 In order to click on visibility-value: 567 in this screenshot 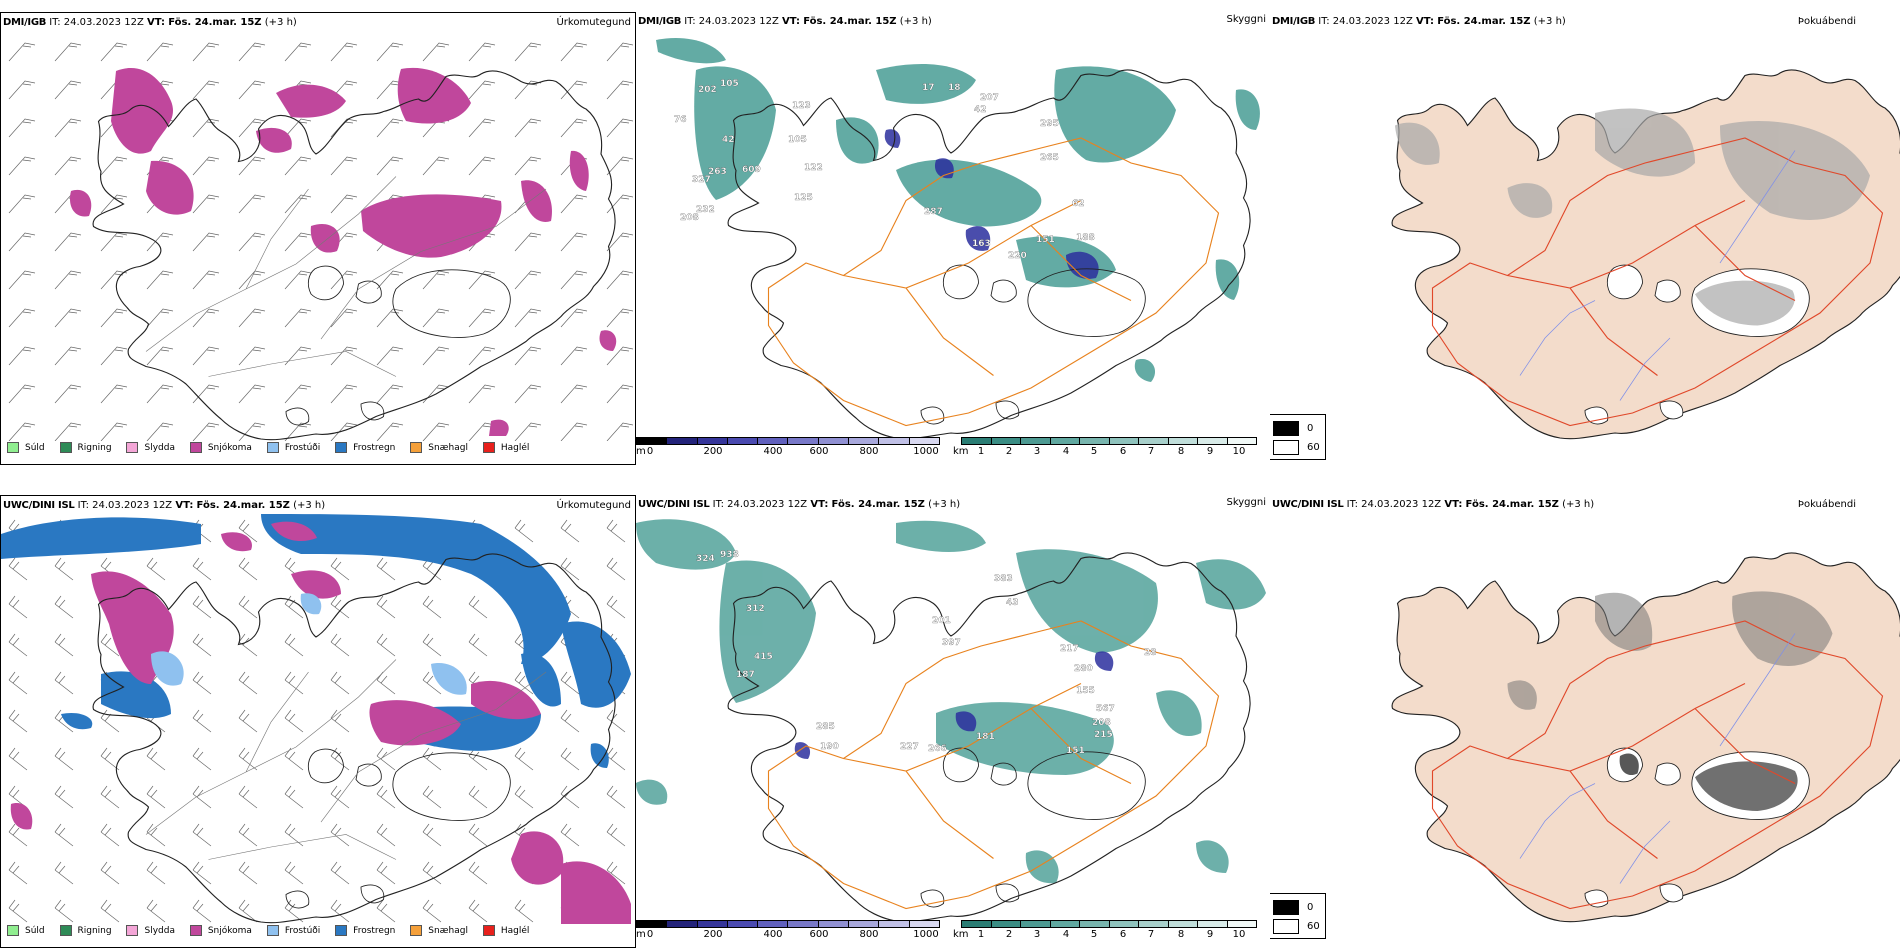, I will do `click(1105, 709)`.